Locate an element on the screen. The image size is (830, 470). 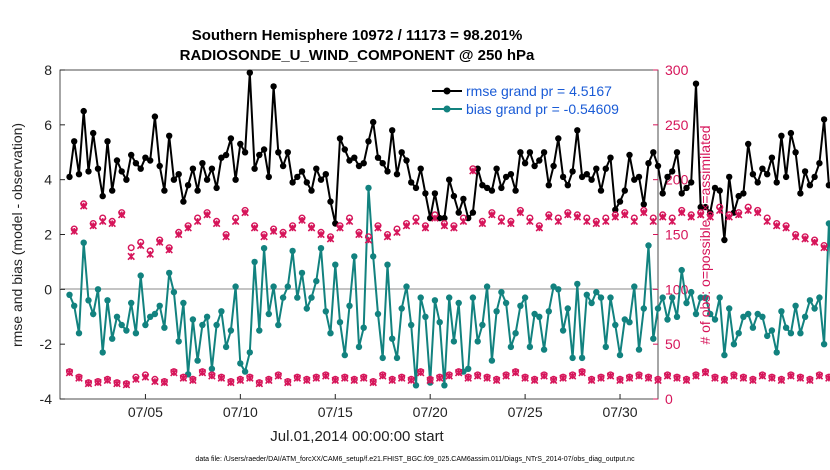
y-right-tick-label: 100 is located at coordinates (677, 289).